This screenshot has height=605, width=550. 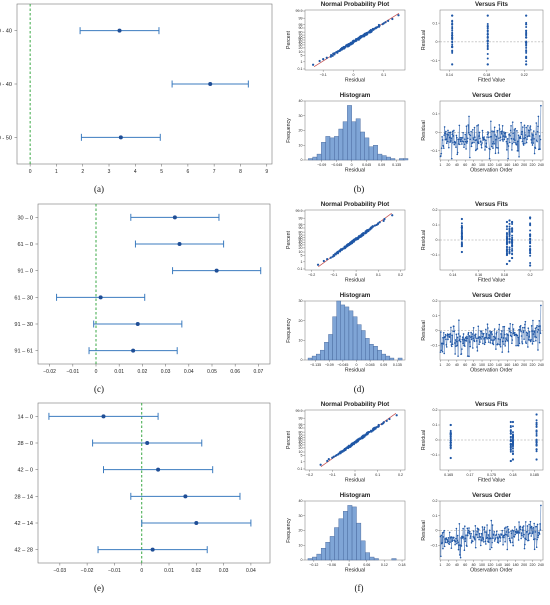 What do you see at coordinates (315, 365) in the screenshot?
I see `x-tick-label: −0.135` at bounding box center [315, 365].